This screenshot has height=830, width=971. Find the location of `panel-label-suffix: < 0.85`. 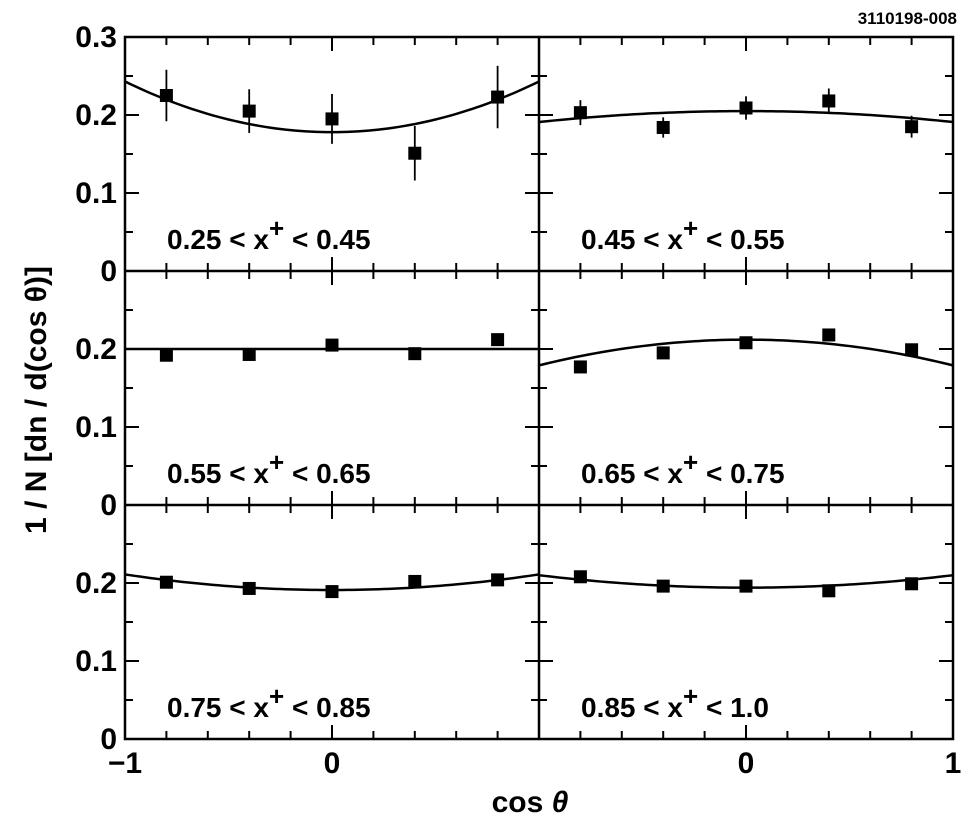

panel-label-suffix: < 0.85 is located at coordinates (327, 707).